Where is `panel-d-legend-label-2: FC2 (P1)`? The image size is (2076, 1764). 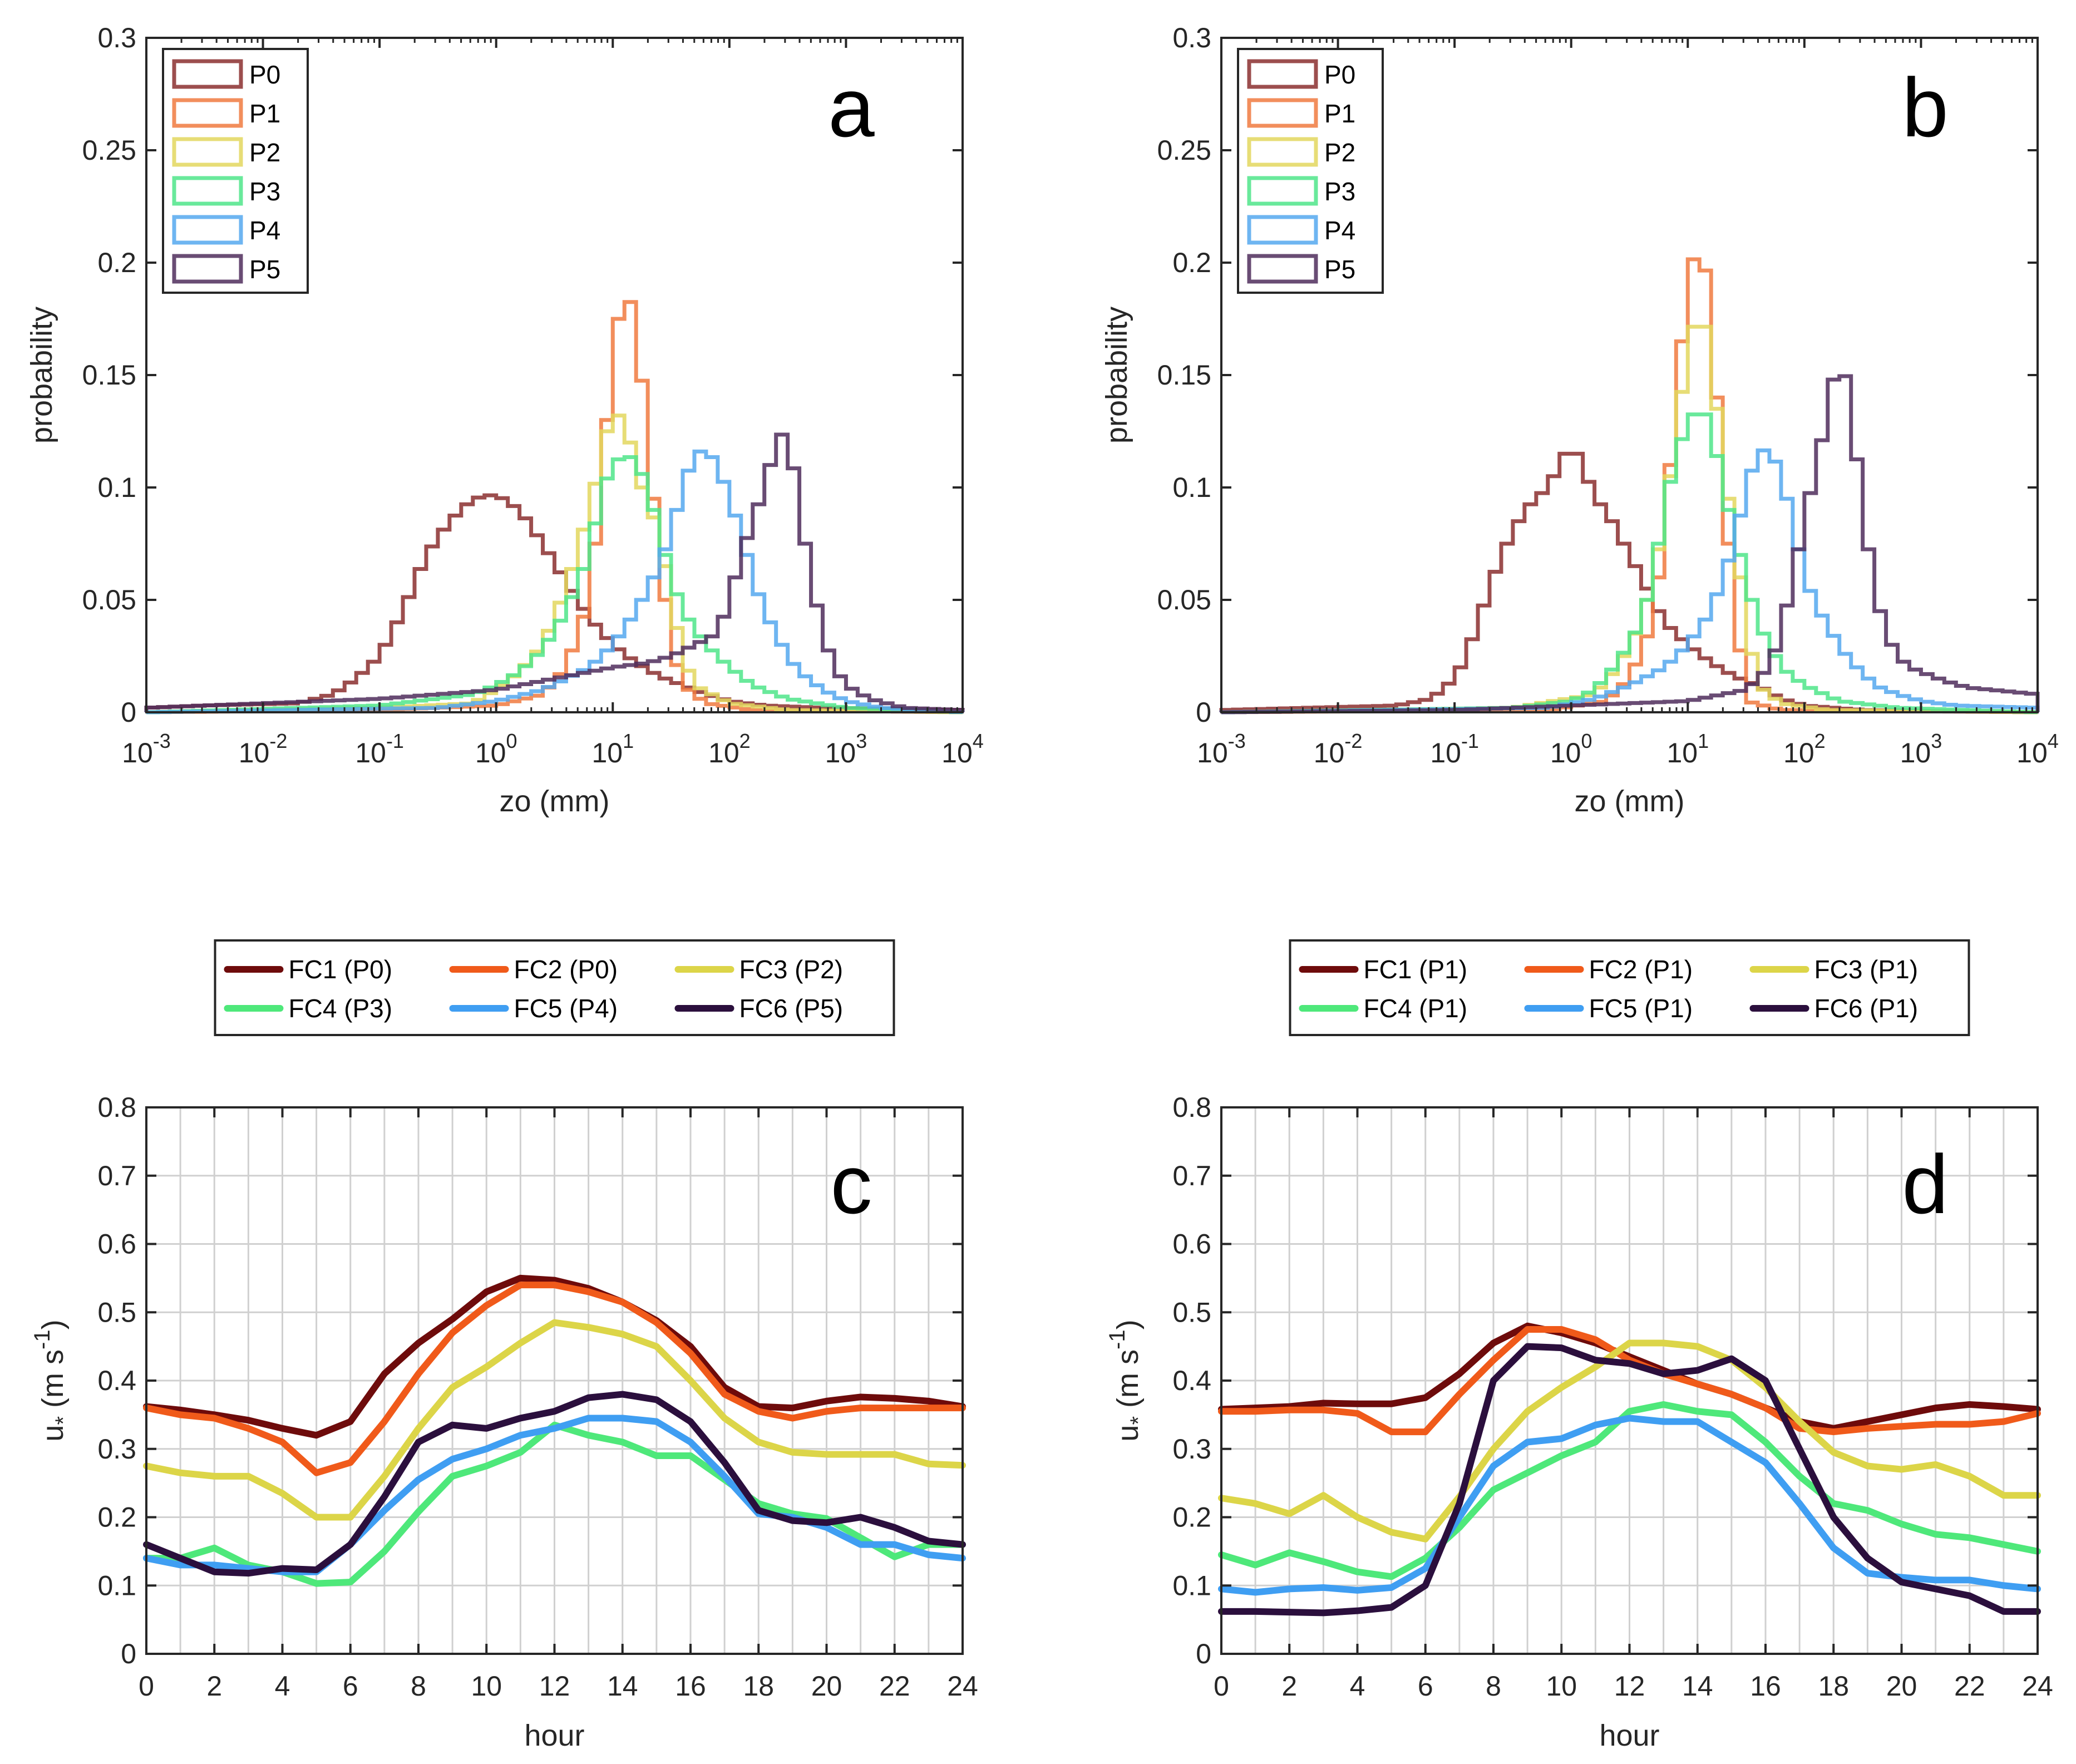 panel-d-legend-label-2: FC2 (P1) is located at coordinates (1641, 969).